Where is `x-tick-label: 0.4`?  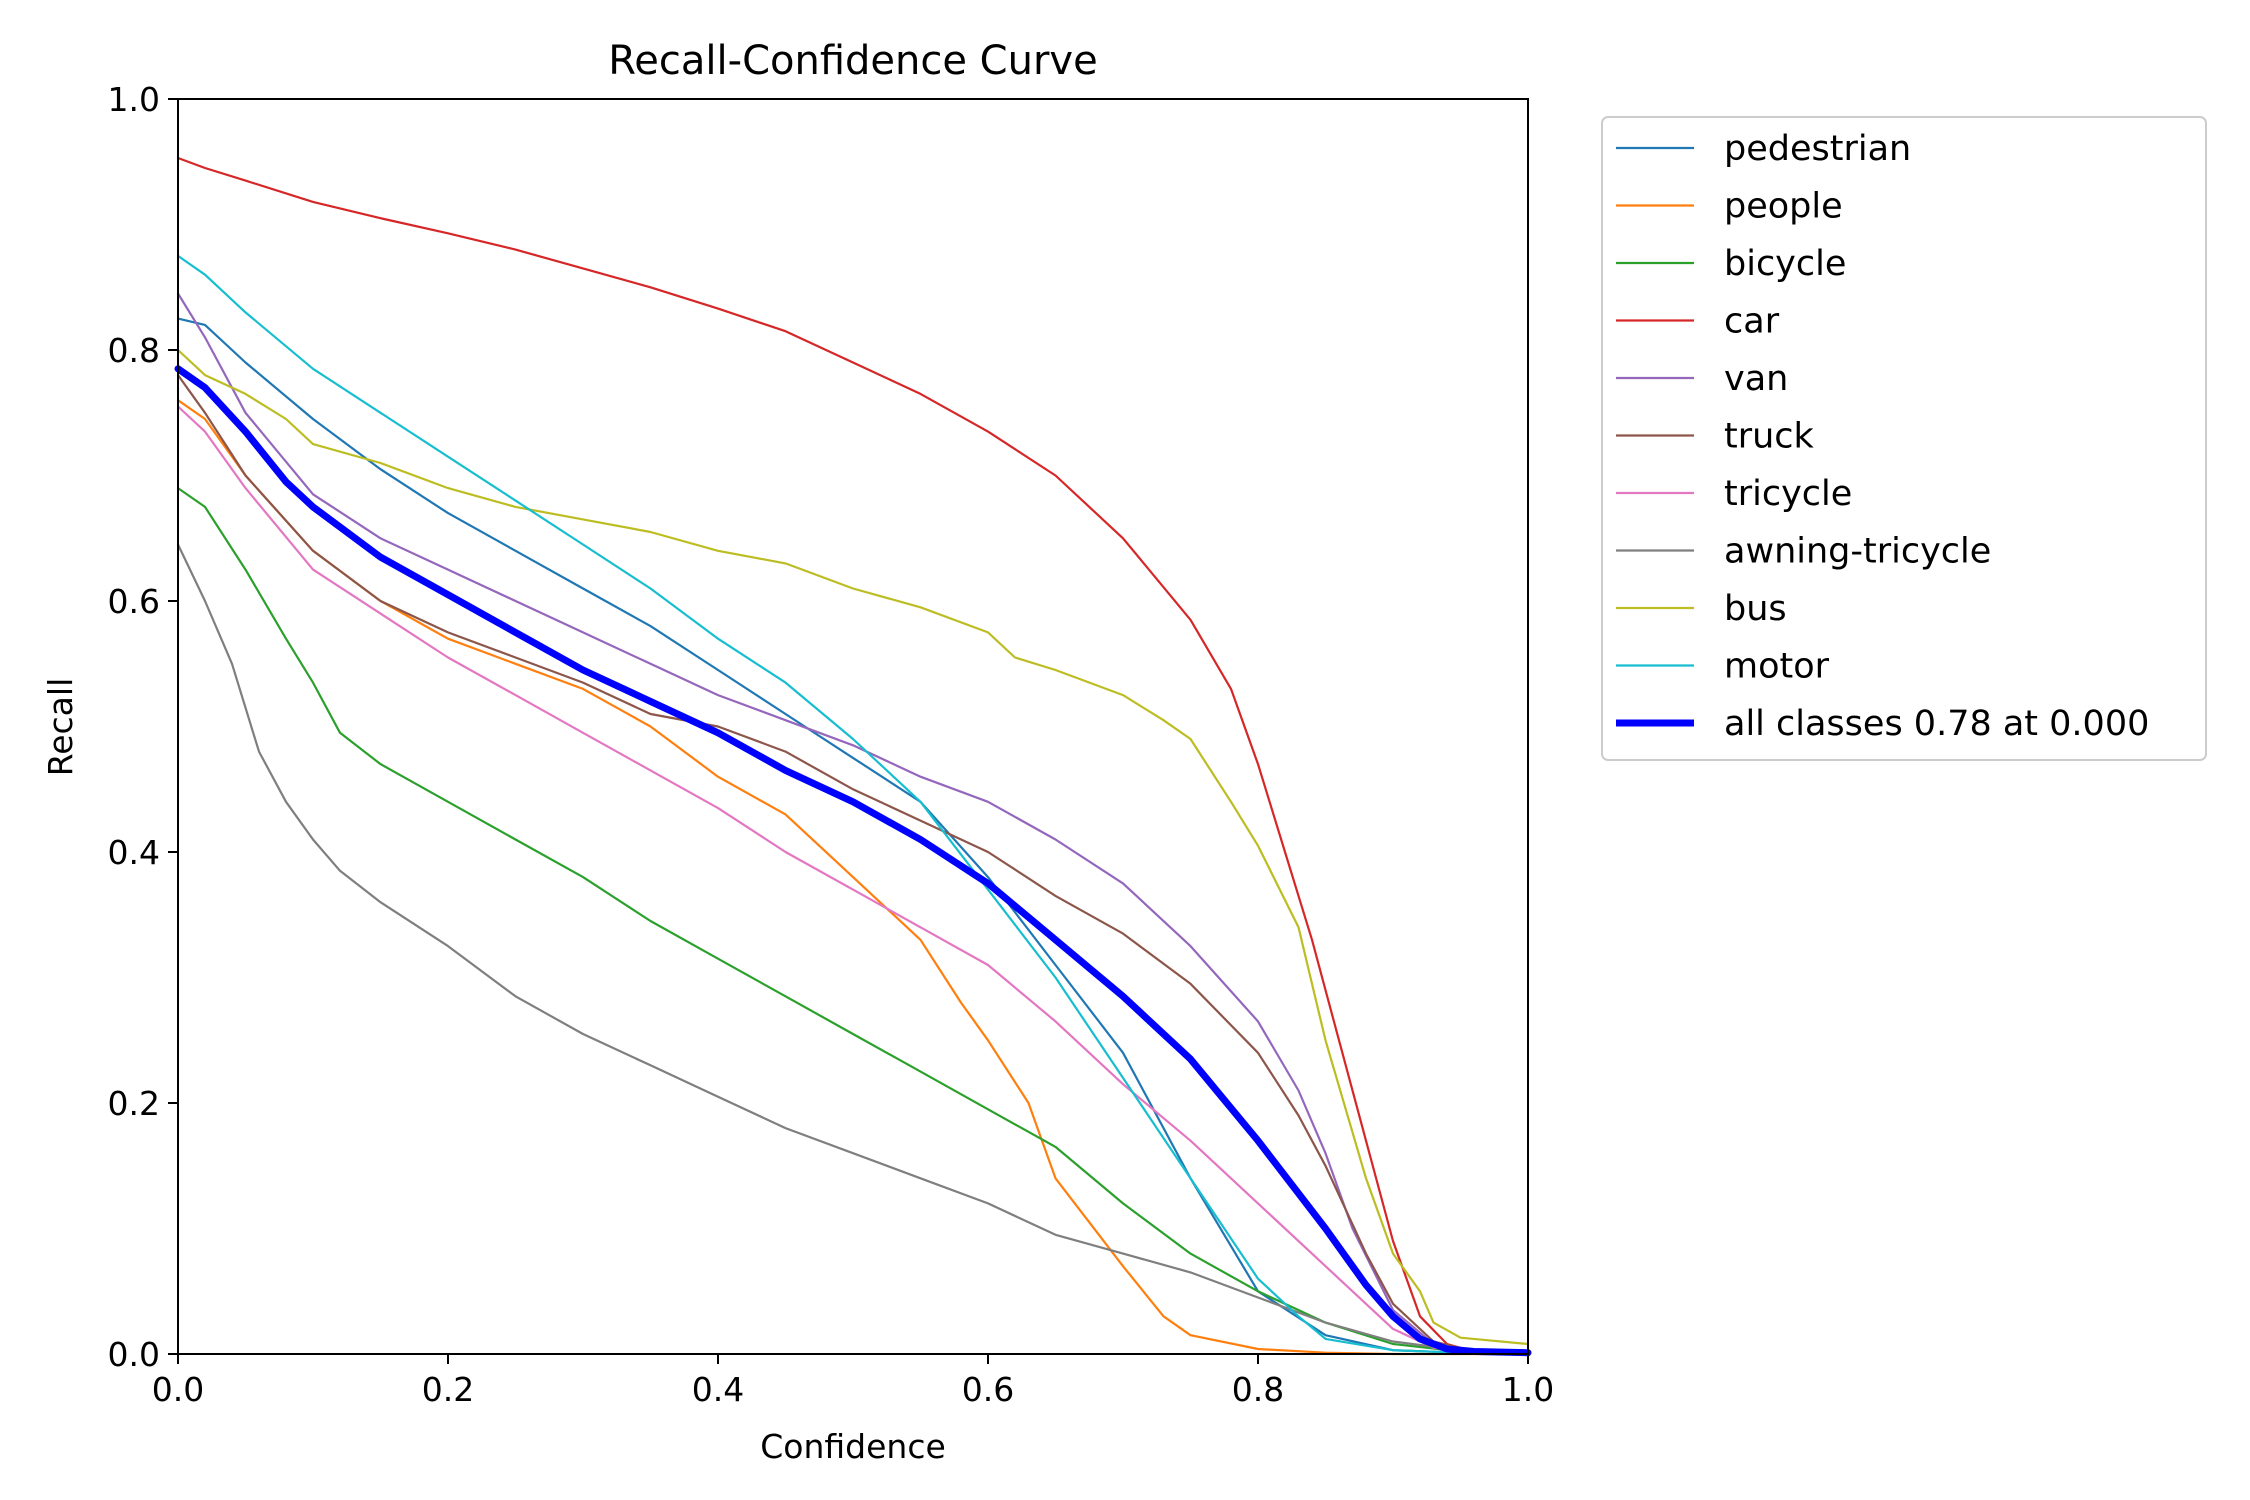
x-tick-label: 0.4 is located at coordinates (718, 1389).